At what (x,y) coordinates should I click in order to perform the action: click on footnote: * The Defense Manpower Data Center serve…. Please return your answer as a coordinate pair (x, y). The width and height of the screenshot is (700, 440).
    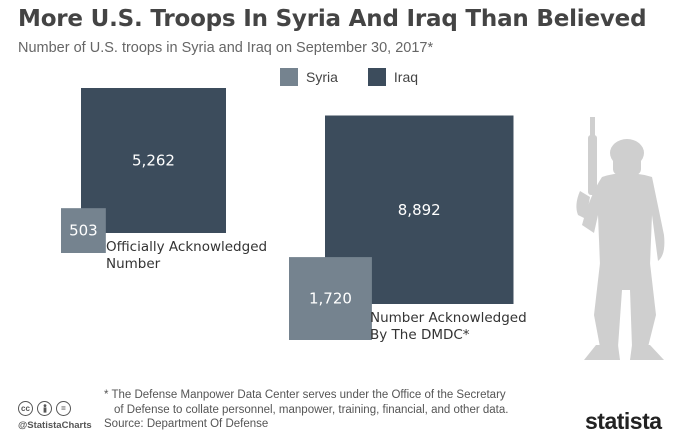
    Looking at the image, I should click on (329, 403).